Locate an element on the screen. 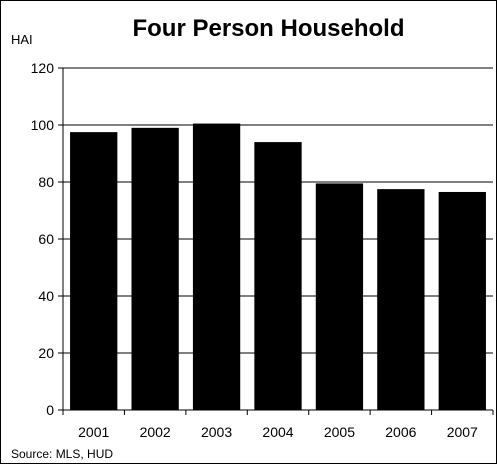  chart-title: Four Person Household is located at coordinates (268, 28).